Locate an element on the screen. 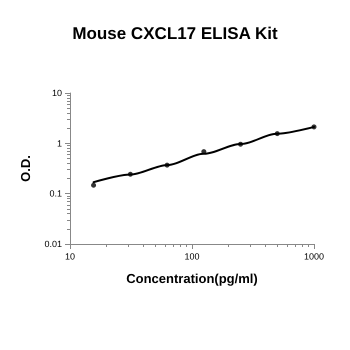 The width and height of the screenshot is (350, 350). x-axis-title: Concentration(pg/ml) is located at coordinates (192, 278).